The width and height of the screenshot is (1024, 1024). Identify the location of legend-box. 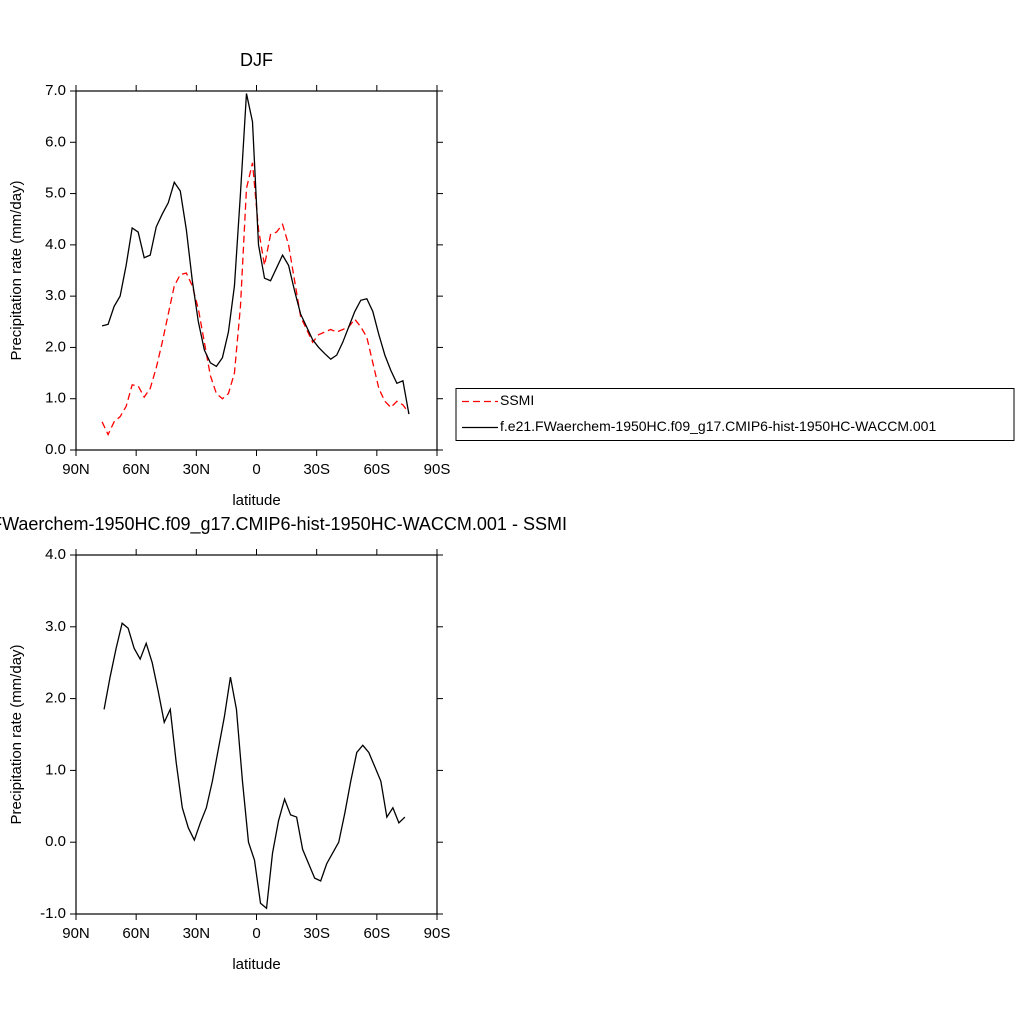
(735, 414).